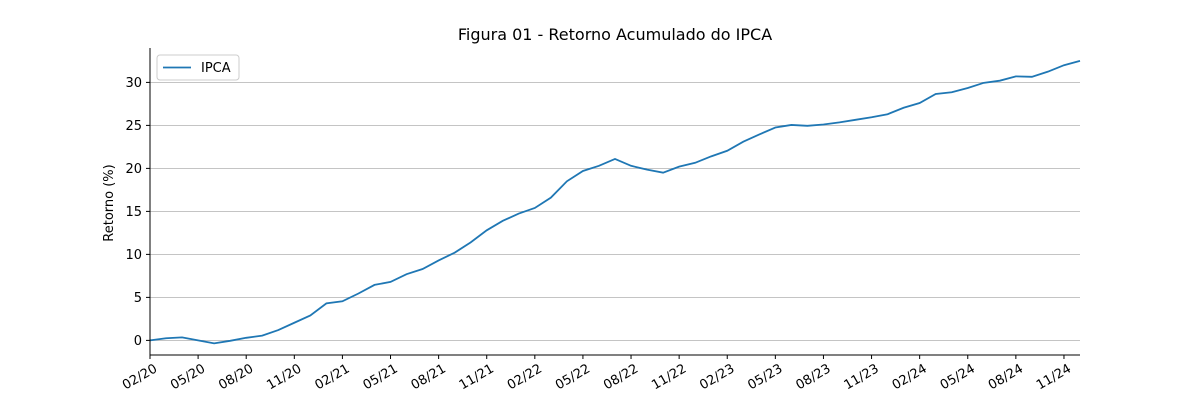 The width and height of the screenshot is (1200, 400). What do you see at coordinates (477, 377) in the screenshot?
I see `x-tick-label: 11/21` at bounding box center [477, 377].